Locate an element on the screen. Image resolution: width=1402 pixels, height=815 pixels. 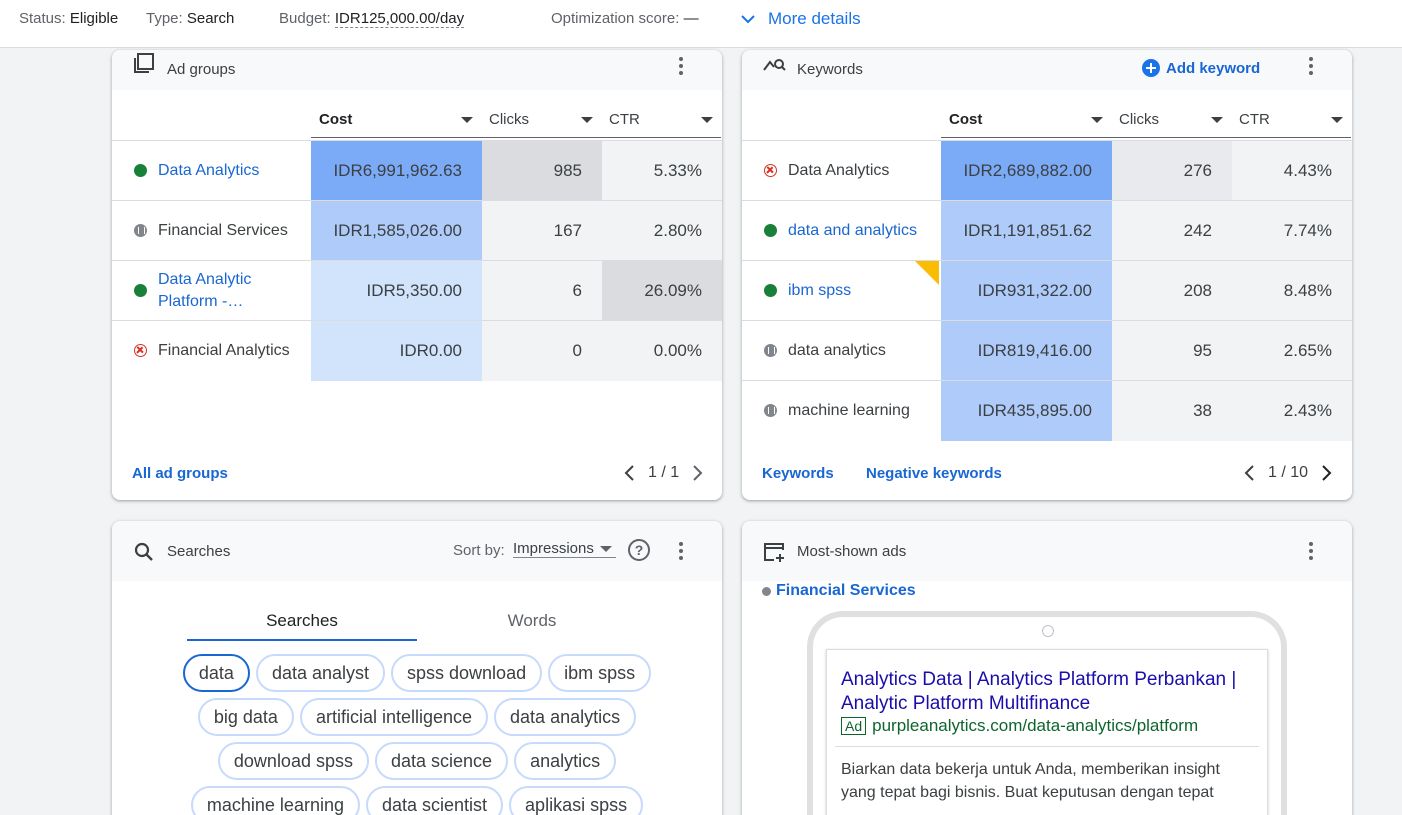
search-term-chip: download spss is located at coordinates (293, 761).